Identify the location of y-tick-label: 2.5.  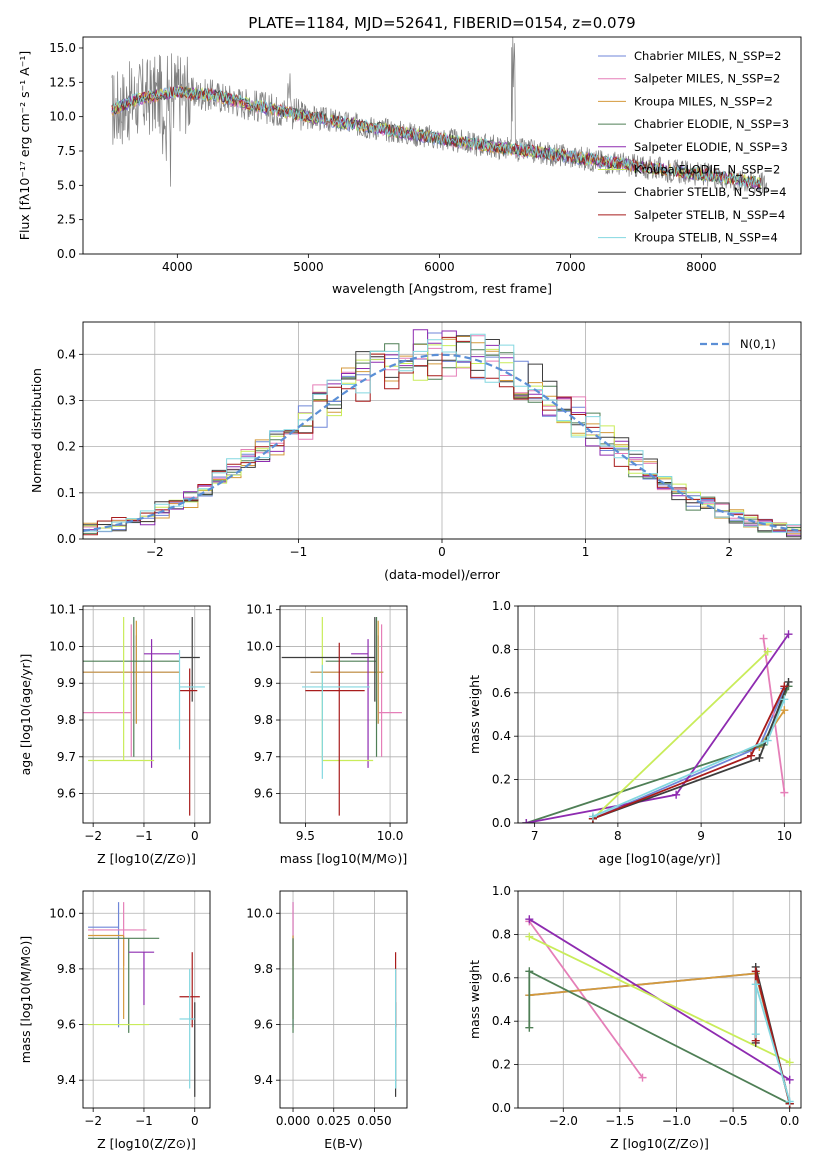
(66, 220).